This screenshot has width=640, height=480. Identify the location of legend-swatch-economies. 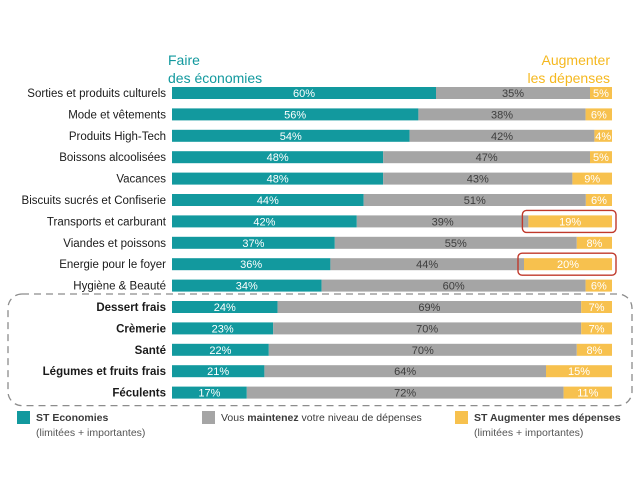
(23, 417).